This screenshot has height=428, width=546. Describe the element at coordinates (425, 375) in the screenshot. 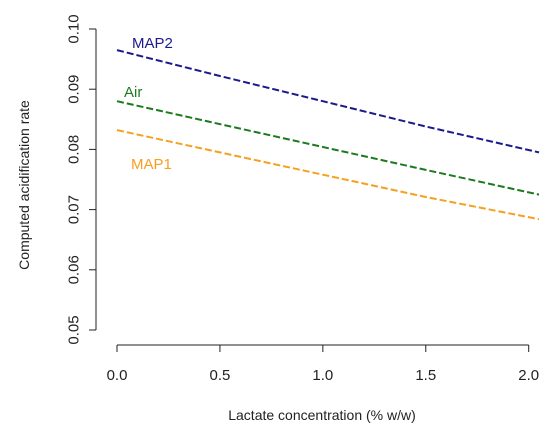

I see `x-tick-label: 1.5` at that location.